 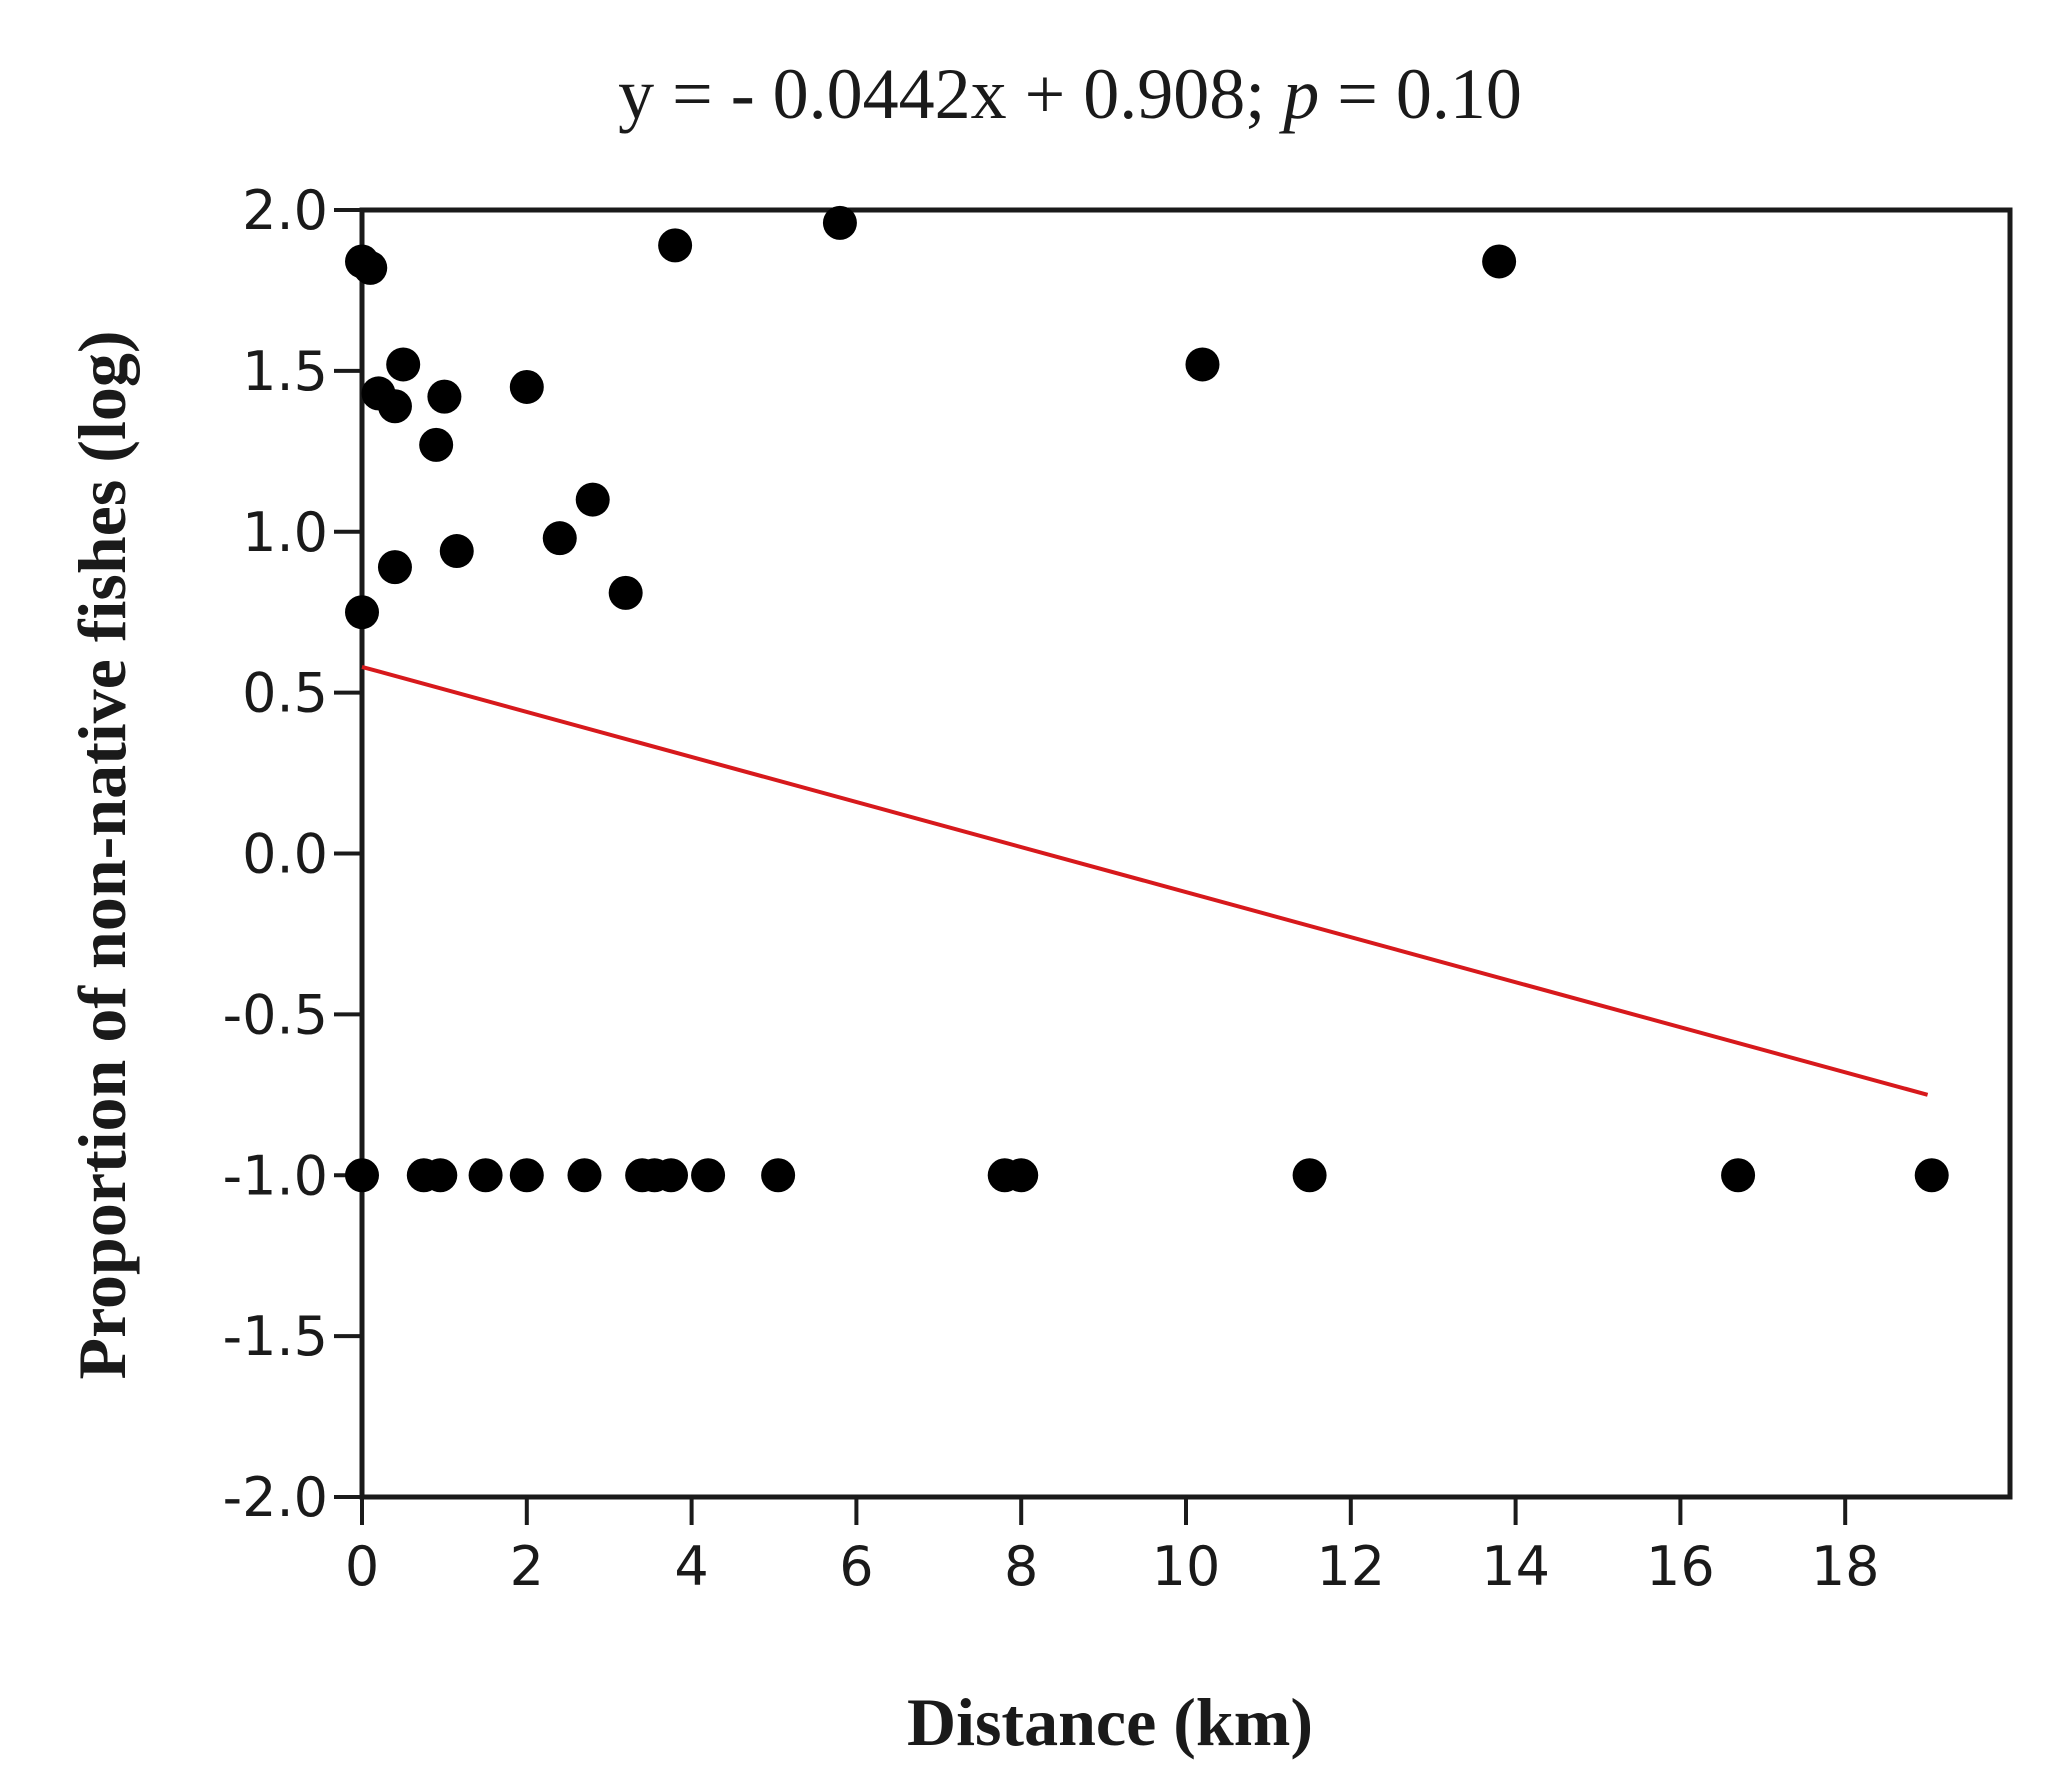 What do you see at coordinates (1112, 1547) in the screenshot?
I see `x-axis: 0 2 4 6 8 10 12 14 16 18` at bounding box center [1112, 1547].